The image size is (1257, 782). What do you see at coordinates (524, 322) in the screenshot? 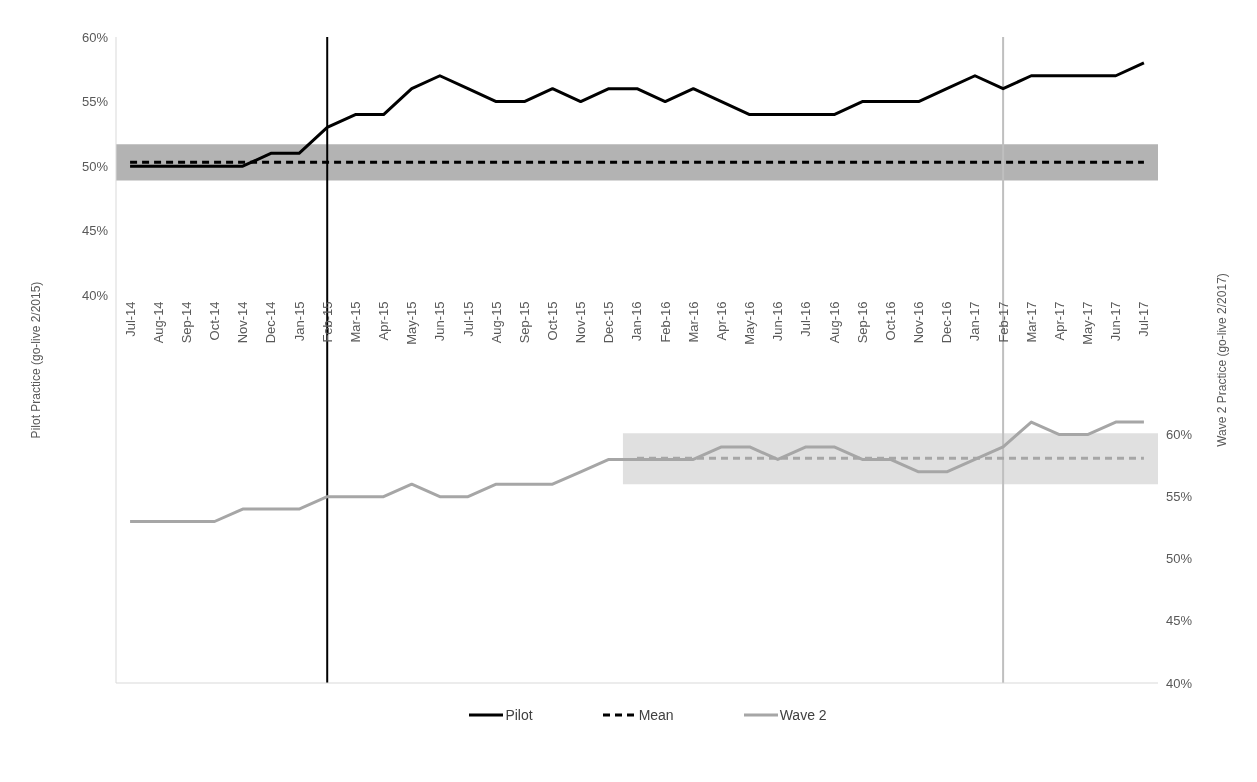
I see `x-tick-label: Sep-15` at bounding box center [524, 322].